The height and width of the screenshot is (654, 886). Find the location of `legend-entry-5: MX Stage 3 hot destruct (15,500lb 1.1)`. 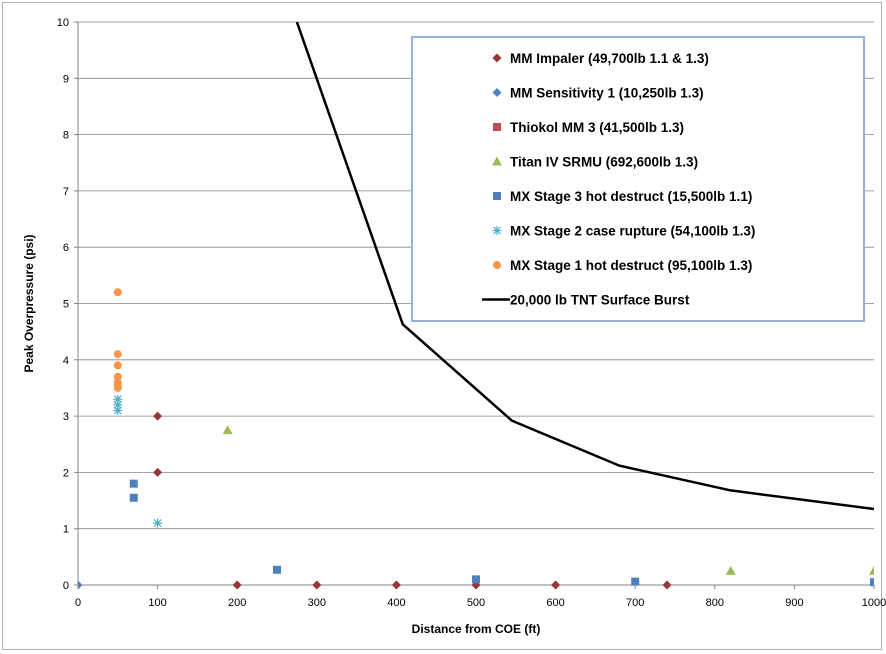

legend-entry-5: MX Stage 3 hot destruct (15,500lb 1.1) is located at coordinates (631, 196).